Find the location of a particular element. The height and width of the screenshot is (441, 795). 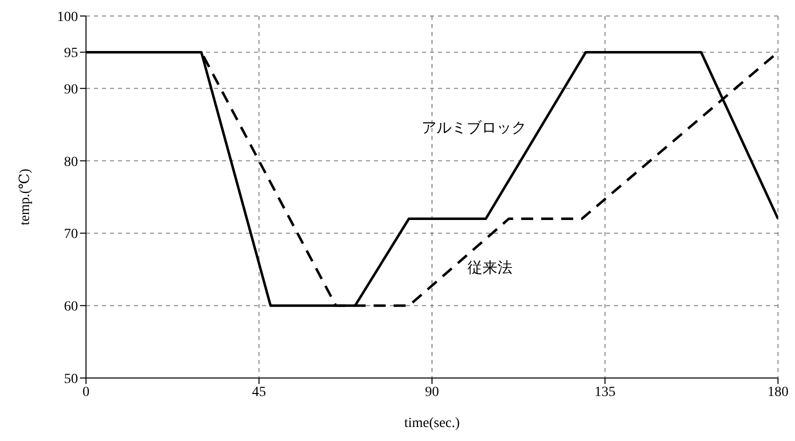

series-label: アルミブロック is located at coordinates (474, 128).